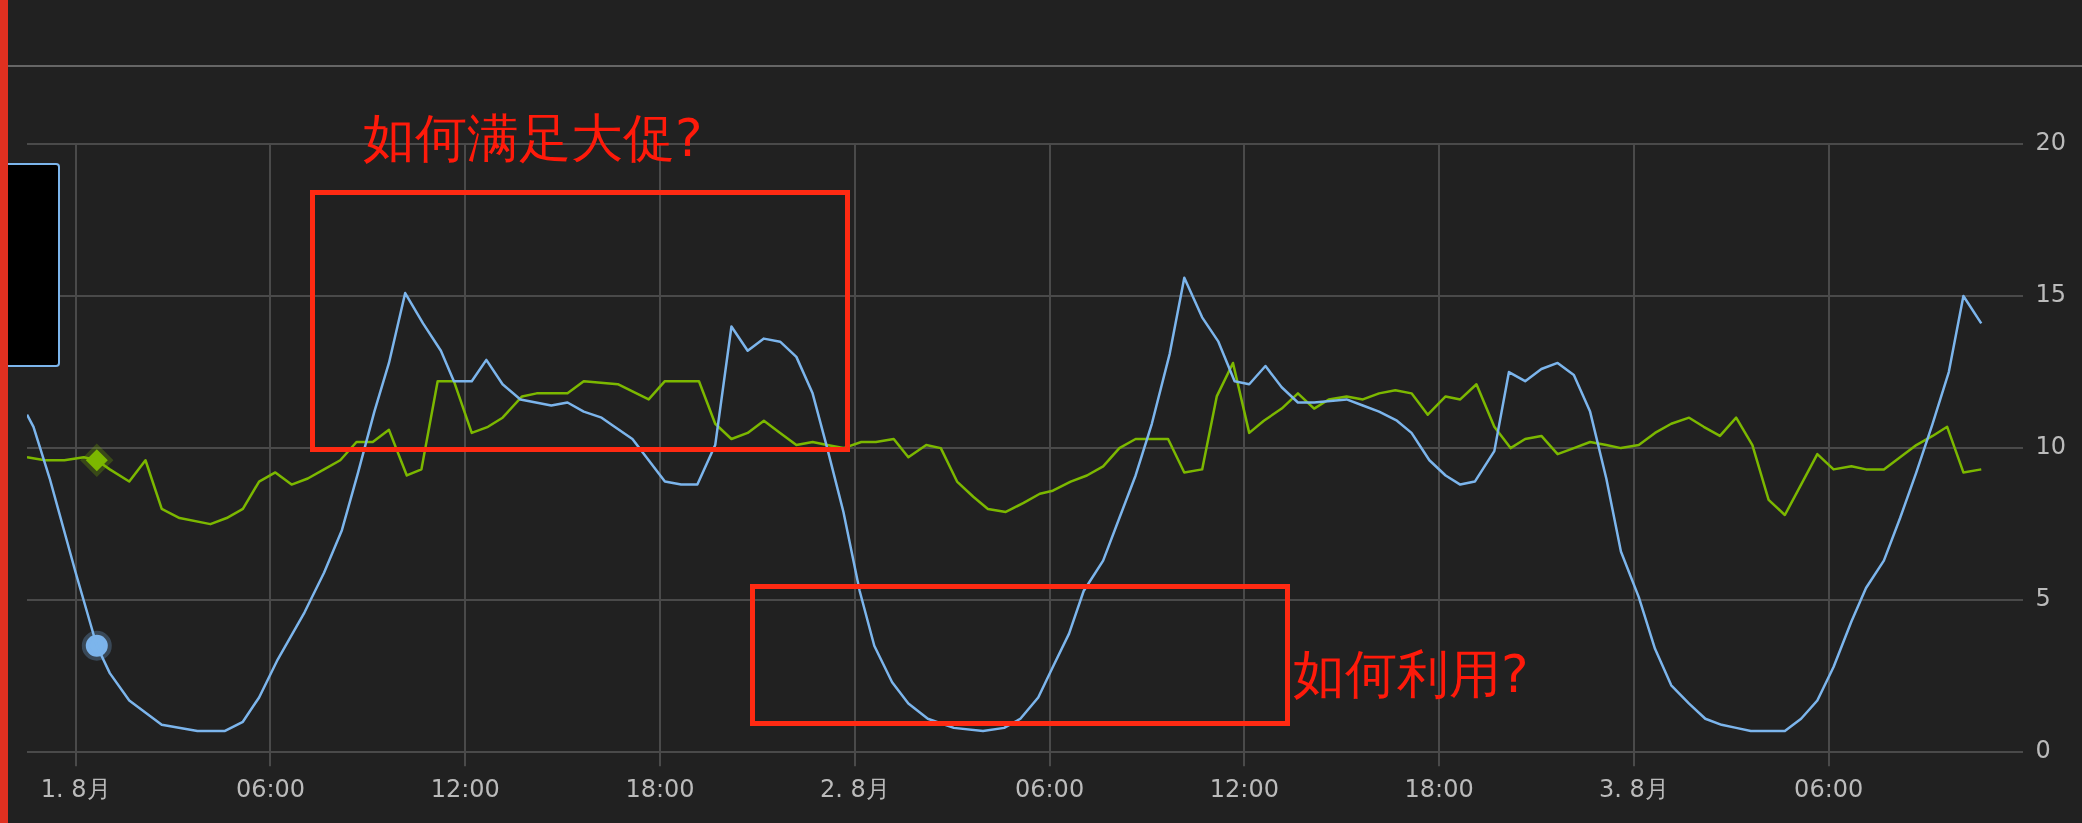 This screenshot has height=823, width=2082. What do you see at coordinates (1411, 674) in the screenshot?
I see `annotation: 如何利用?` at bounding box center [1411, 674].